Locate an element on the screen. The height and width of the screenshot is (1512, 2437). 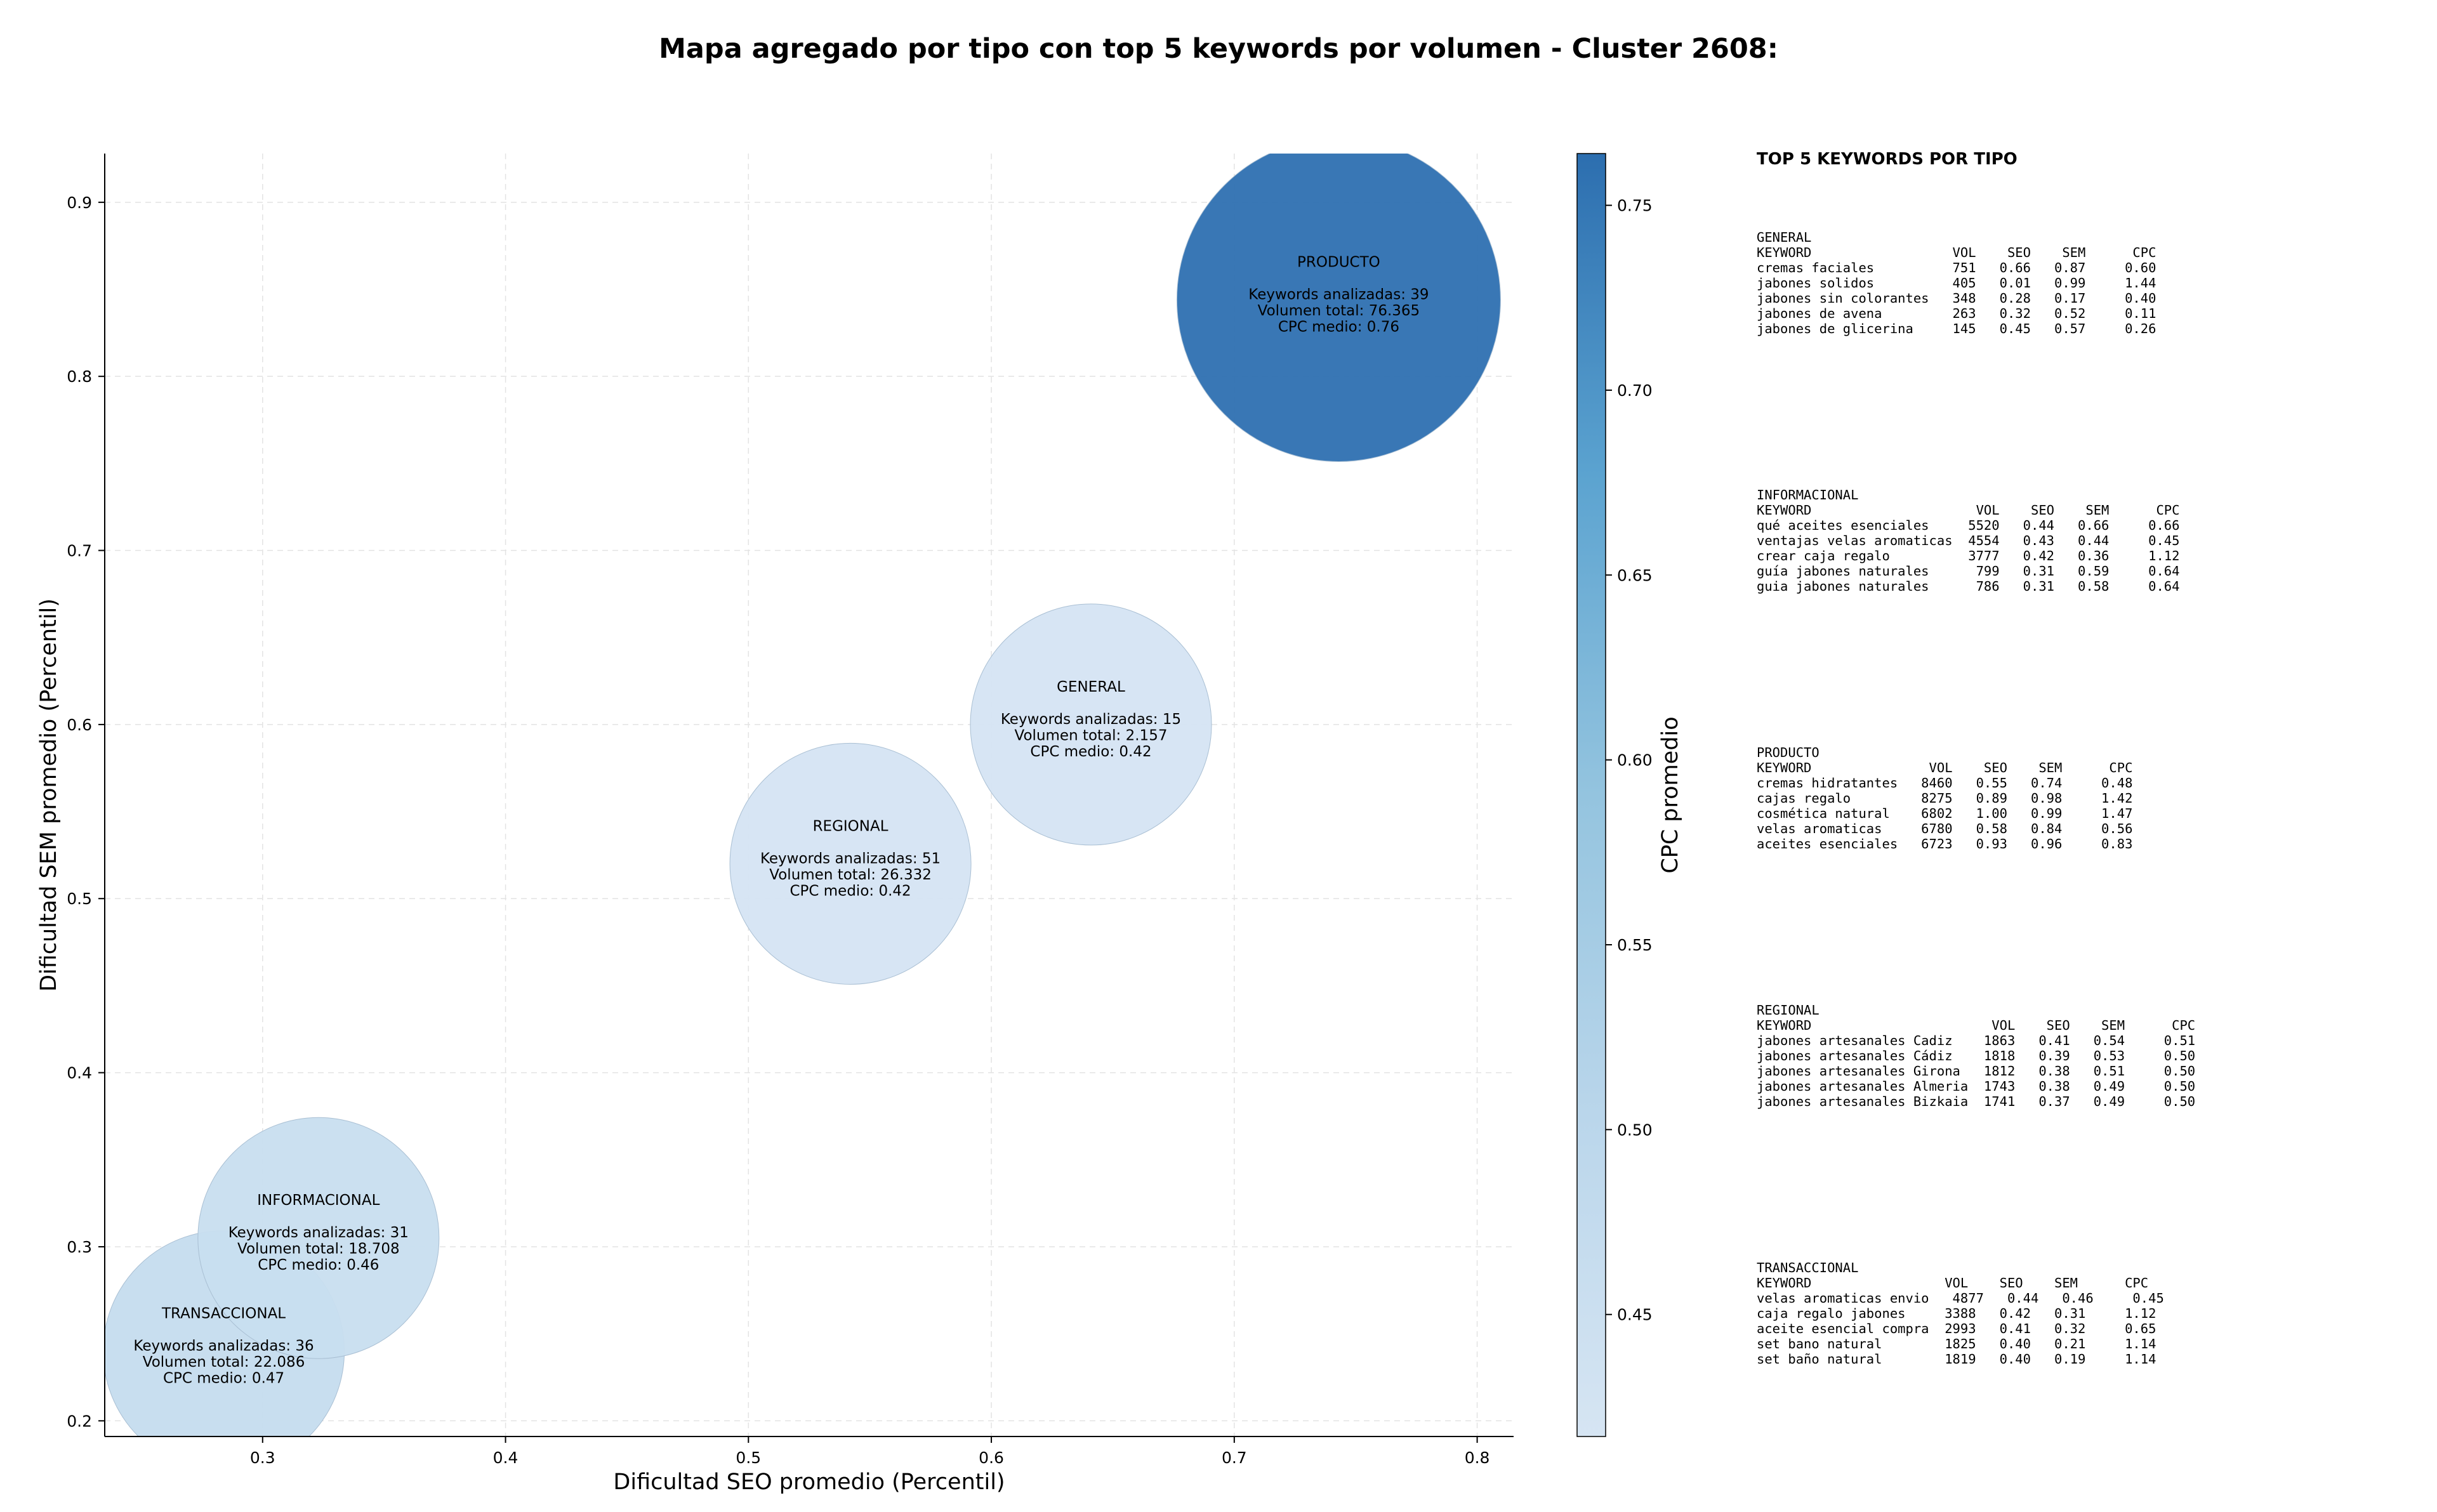
panel-title: TOP 5 KEYWORDS POR TIPO is located at coordinates (1887, 160).